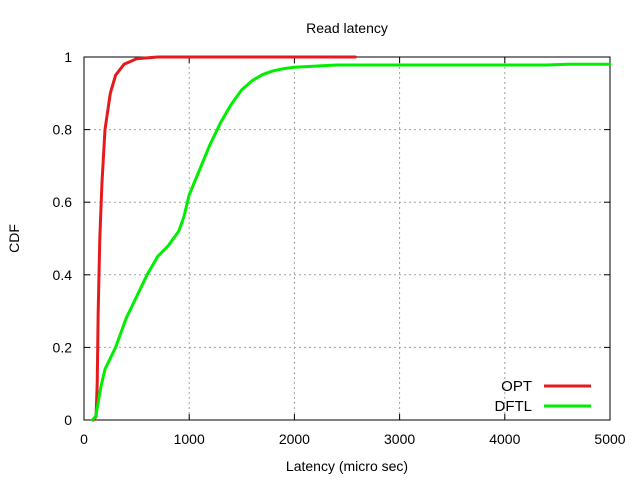  I want to click on y-tick-label: 0.6, so click(63, 202).